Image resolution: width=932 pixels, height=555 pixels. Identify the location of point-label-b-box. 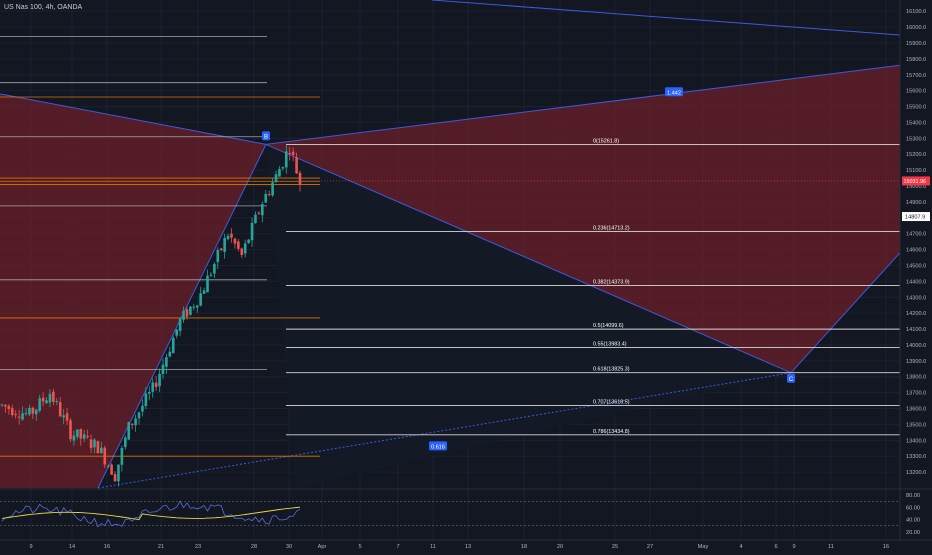
(266, 136).